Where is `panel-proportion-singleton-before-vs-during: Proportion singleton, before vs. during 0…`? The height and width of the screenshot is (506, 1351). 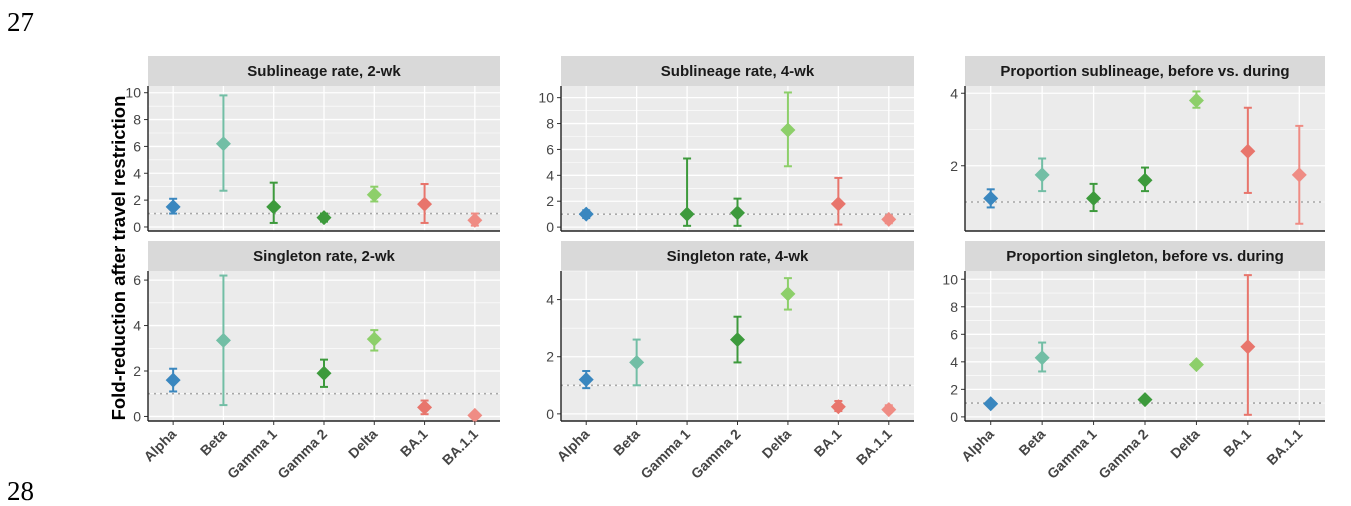
panel-proportion-singleton-before-vs-during: Proportion singleton, before vs. during 0… is located at coordinates (1133, 361).